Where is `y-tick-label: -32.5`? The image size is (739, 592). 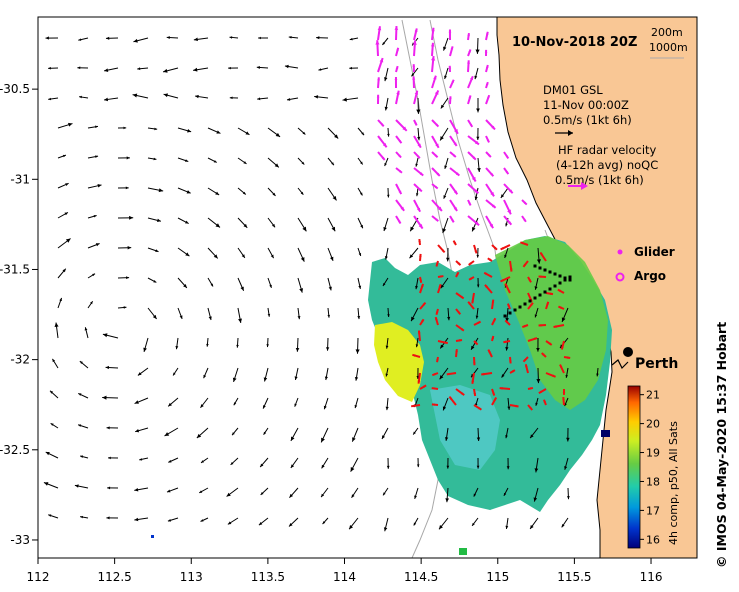 y-tick-label: -32.5 is located at coordinates (15, 450).